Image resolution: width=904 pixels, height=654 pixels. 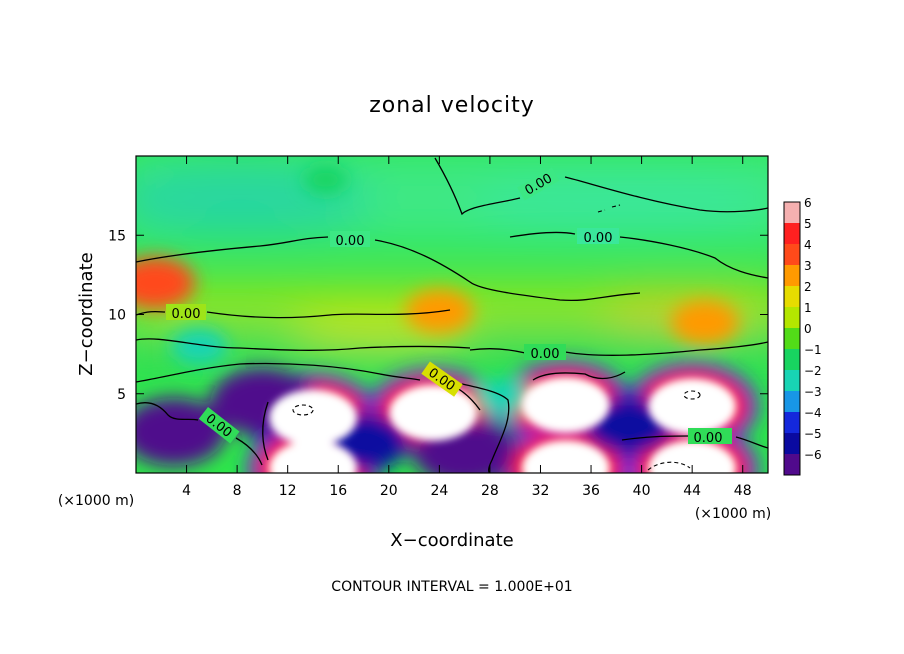 What do you see at coordinates (117, 236) in the screenshot?
I see `y-tick-label: 15` at bounding box center [117, 236].